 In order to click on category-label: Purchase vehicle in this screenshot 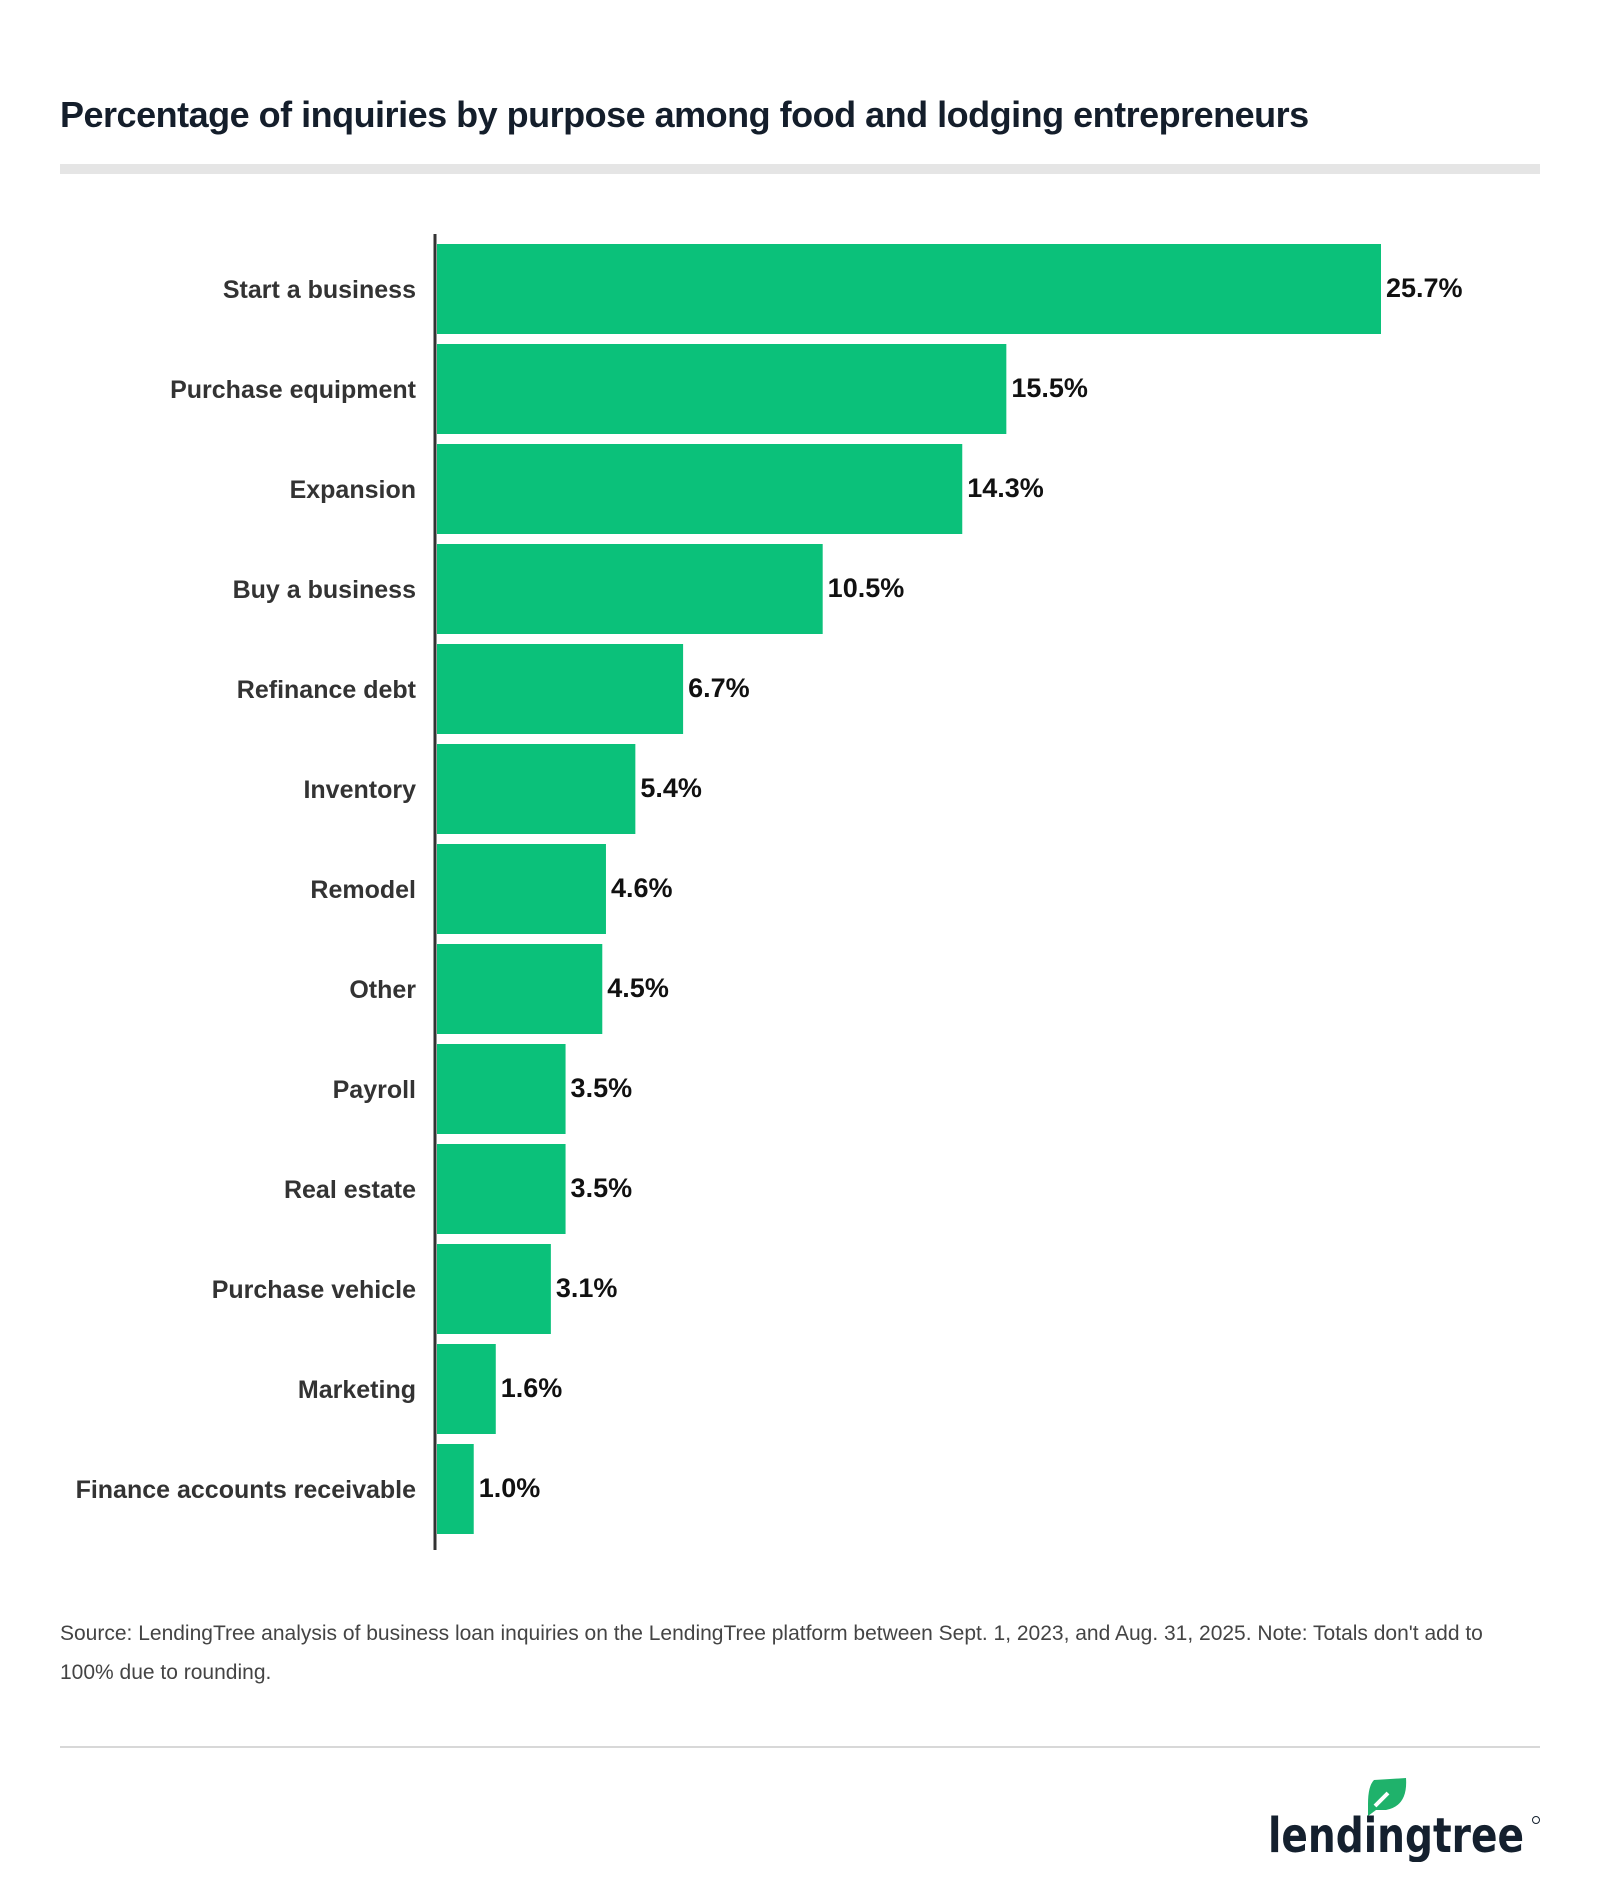, I will do `click(314, 1290)`.